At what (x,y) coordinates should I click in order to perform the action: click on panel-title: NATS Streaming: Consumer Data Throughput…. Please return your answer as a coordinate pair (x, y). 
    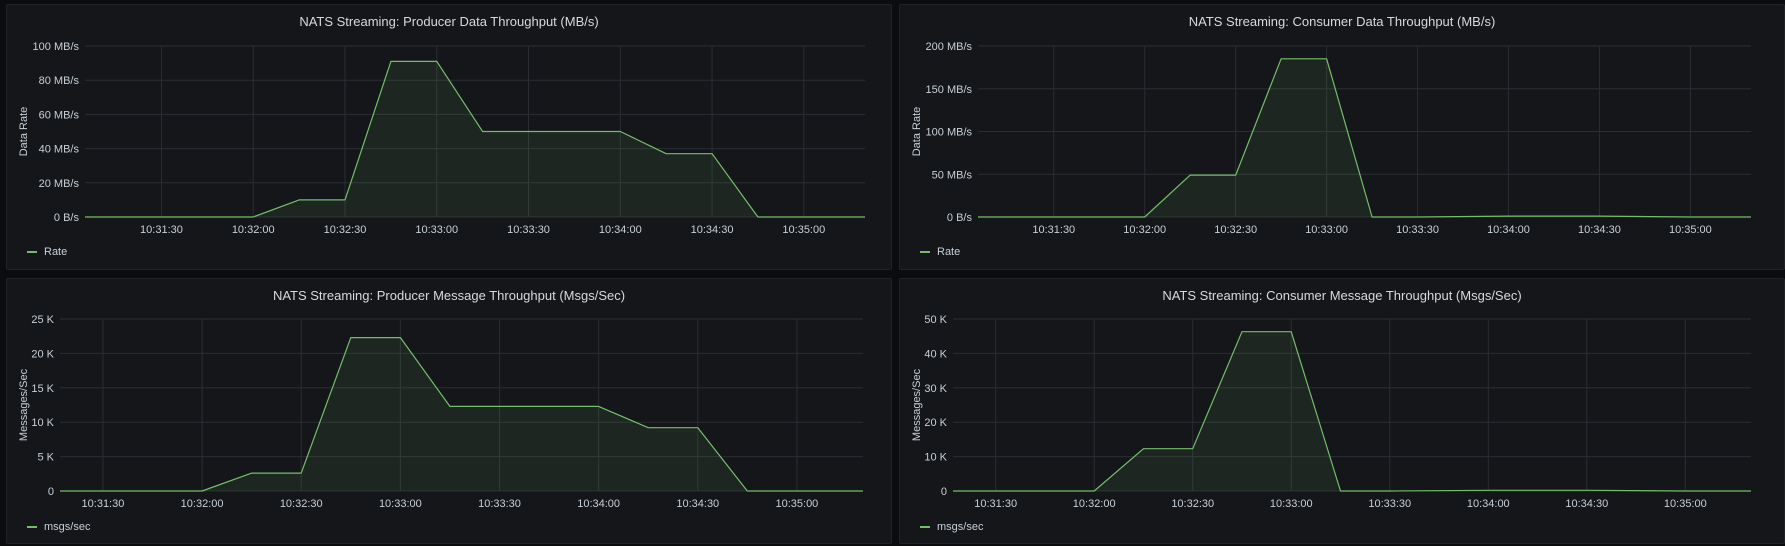
    Looking at the image, I should click on (1342, 21).